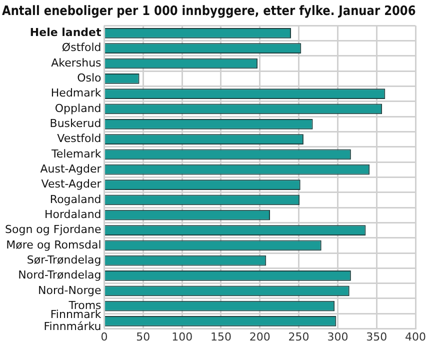  What do you see at coordinates (73, 321) in the screenshot?
I see `y-tick-label: Finnmark Finnmárku` at bounding box center [73, 321].